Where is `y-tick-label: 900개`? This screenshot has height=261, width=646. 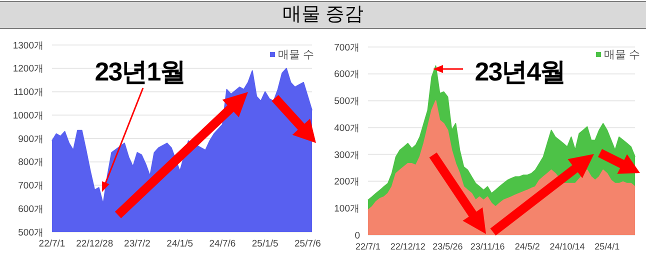 y-tick-label: 900개 is located at coordinates (31, 139).